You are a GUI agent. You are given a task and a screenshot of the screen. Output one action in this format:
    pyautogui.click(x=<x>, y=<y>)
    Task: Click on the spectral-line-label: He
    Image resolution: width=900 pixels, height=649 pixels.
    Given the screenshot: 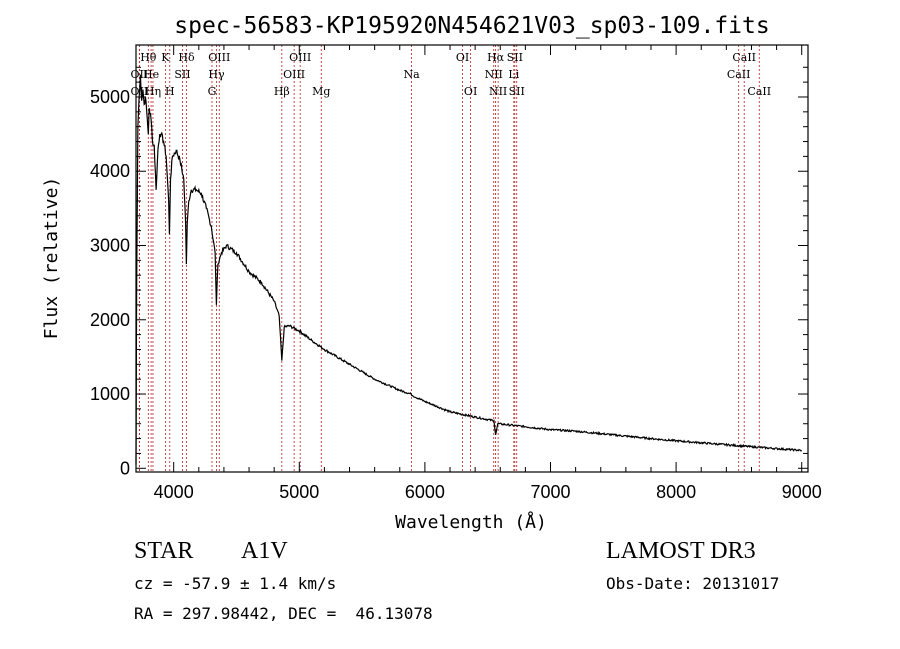 What is the action you would take?
    pyautogui.click(x=151, y=74)
    